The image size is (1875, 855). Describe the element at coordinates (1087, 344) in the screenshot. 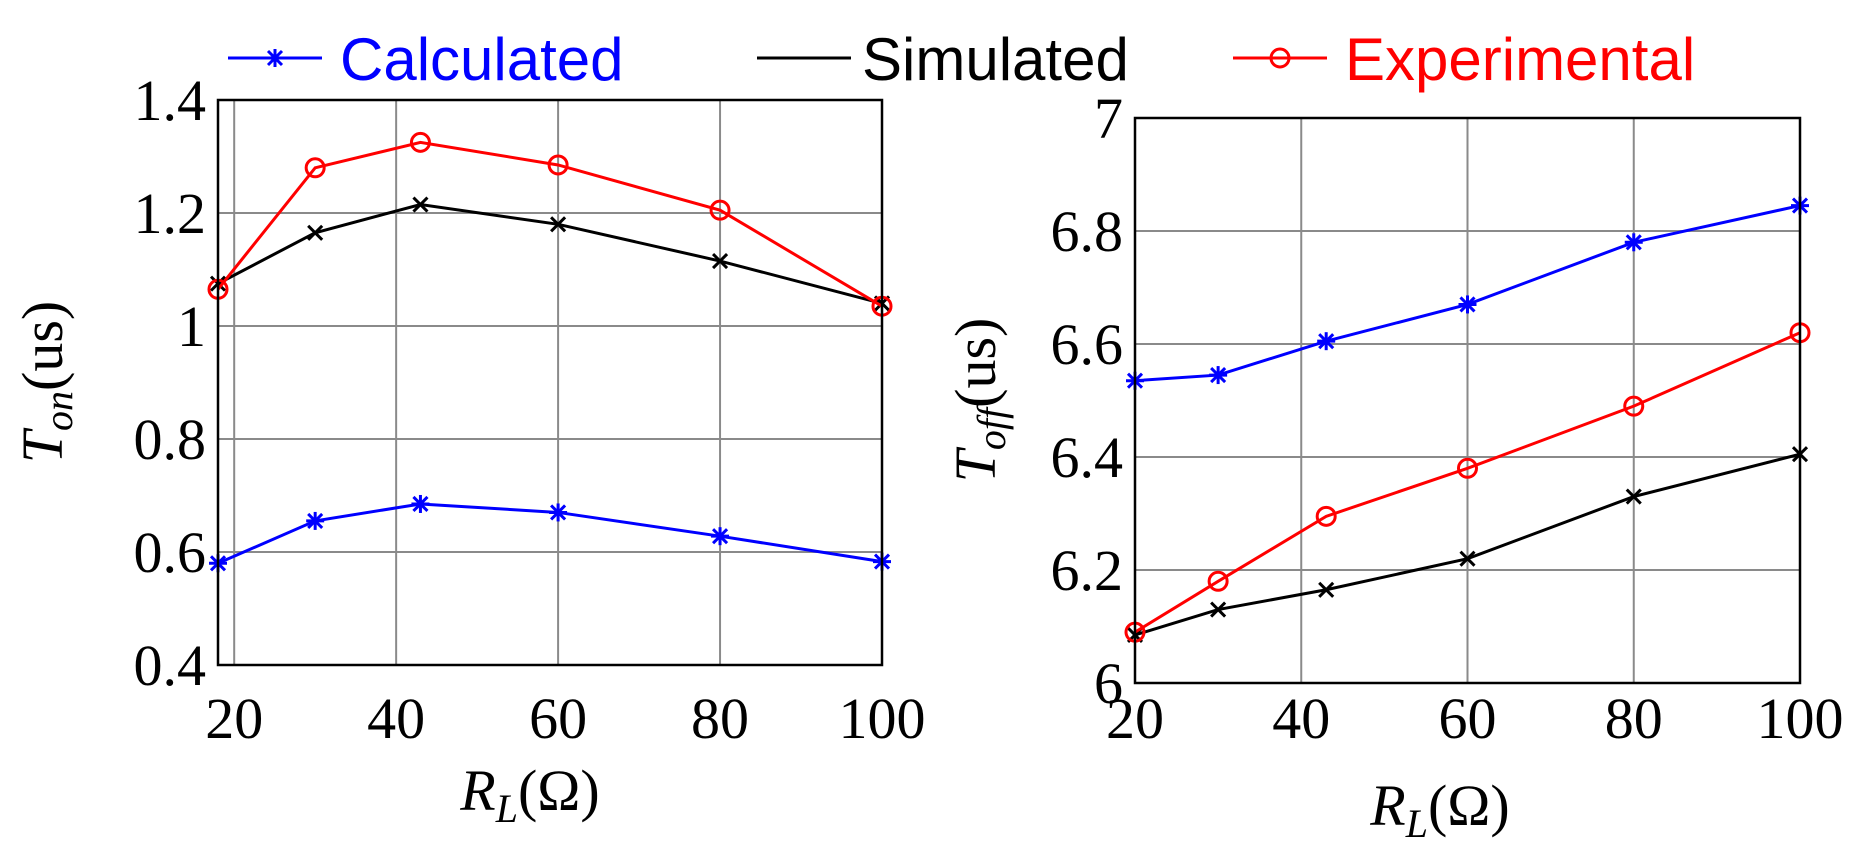

I see `y-tick-label: 6.6` at that location.